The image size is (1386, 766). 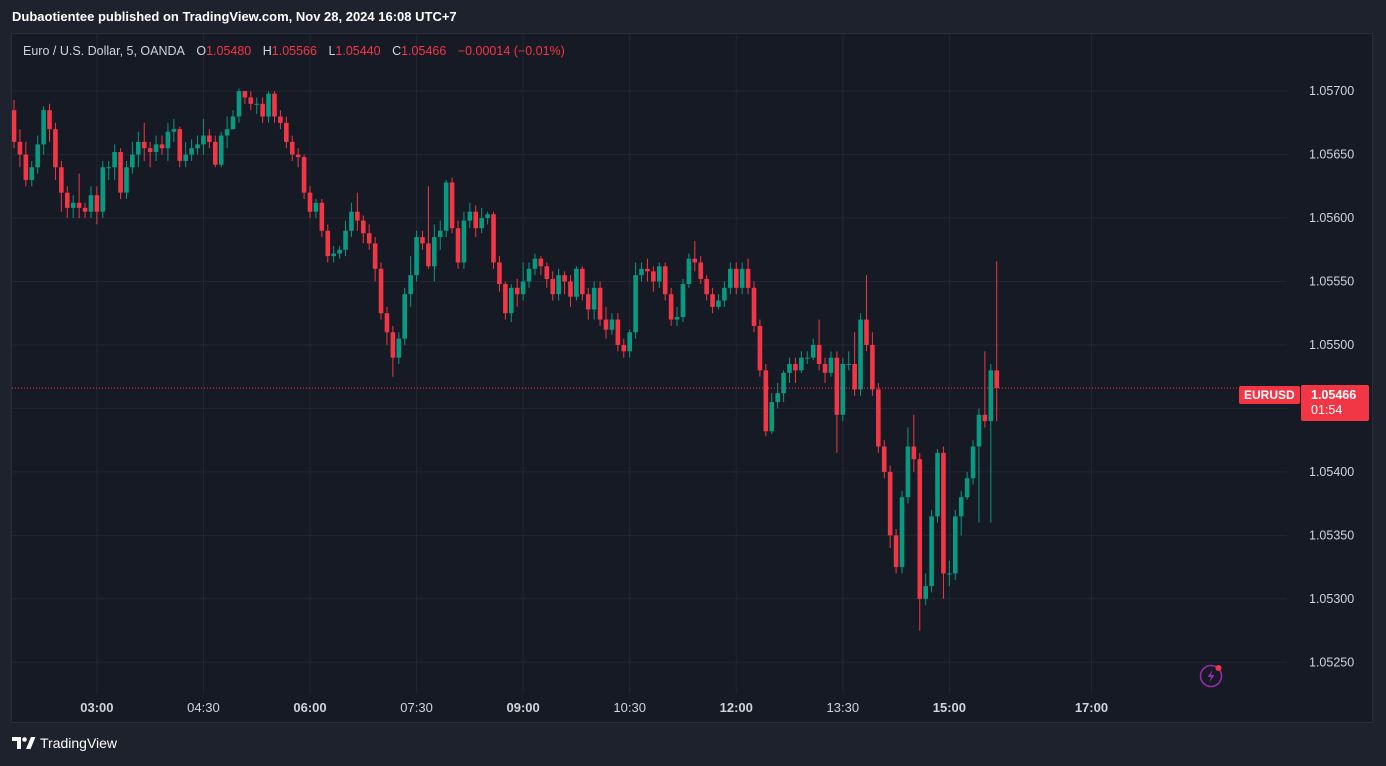 I want to click on legend-low-label: L, so click(x=332, y=51).